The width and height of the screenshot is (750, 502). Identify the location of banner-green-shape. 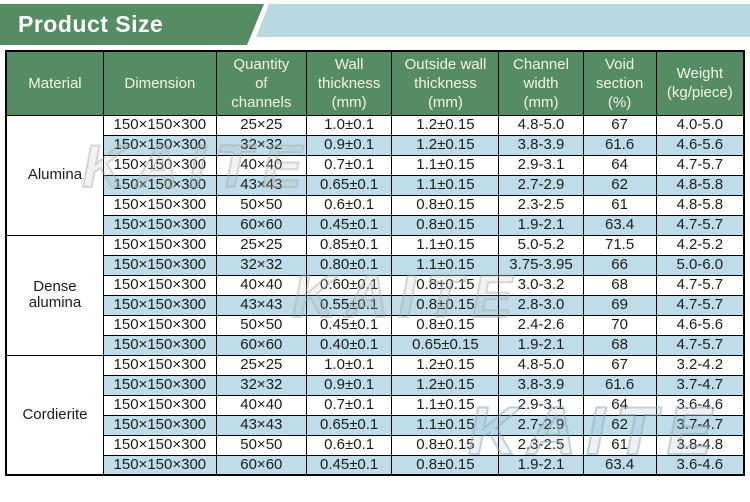
(132, 24).